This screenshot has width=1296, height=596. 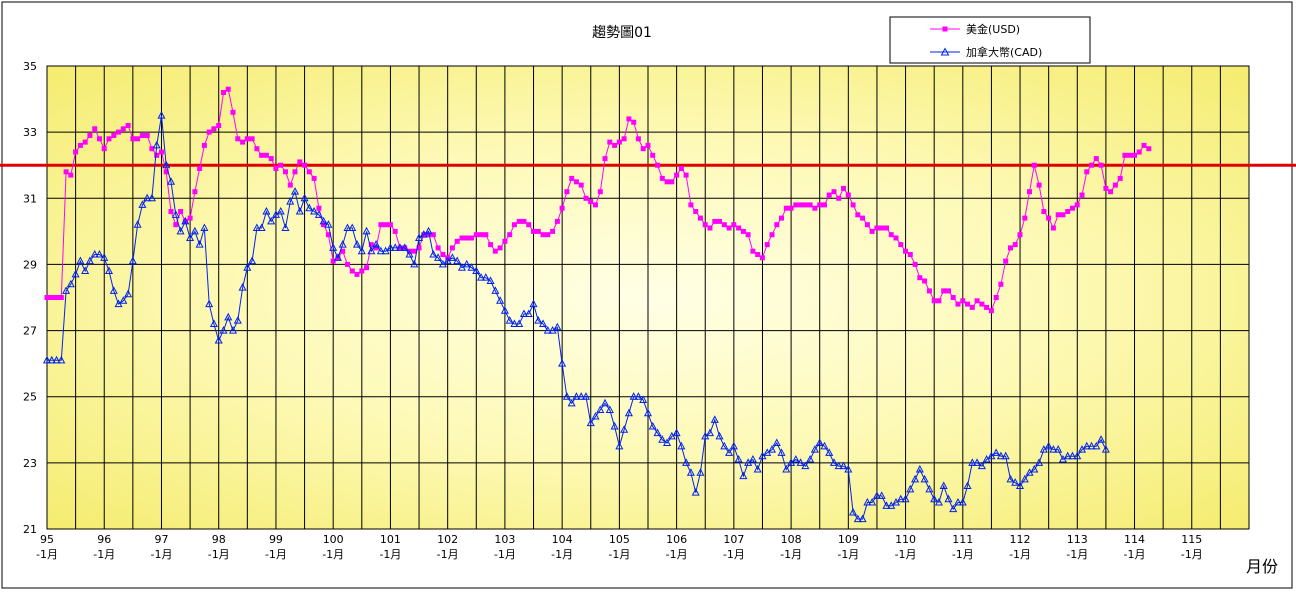 I want to click on x-tick-year-label: 98, so click(x=219, y=539).